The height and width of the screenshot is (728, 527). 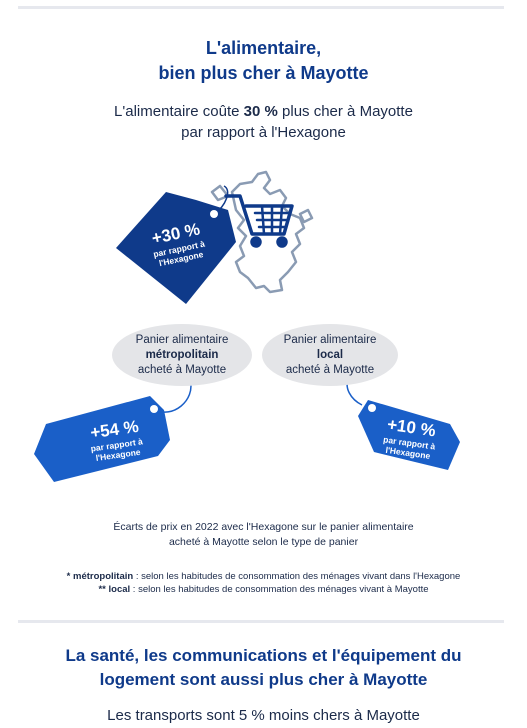 What do you see at coordinates (409, 435) in the screenshot?
I see `tag-local-shape` at bounding box center [409, 435].